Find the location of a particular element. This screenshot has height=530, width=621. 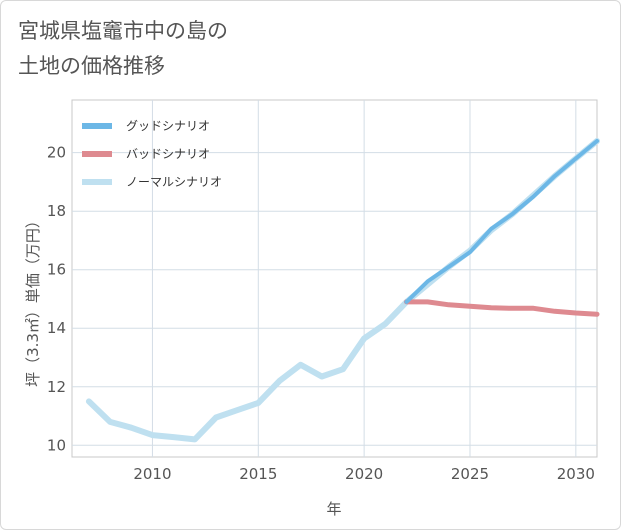

x-axis-title: 年 is located at coordinates (333, 509).